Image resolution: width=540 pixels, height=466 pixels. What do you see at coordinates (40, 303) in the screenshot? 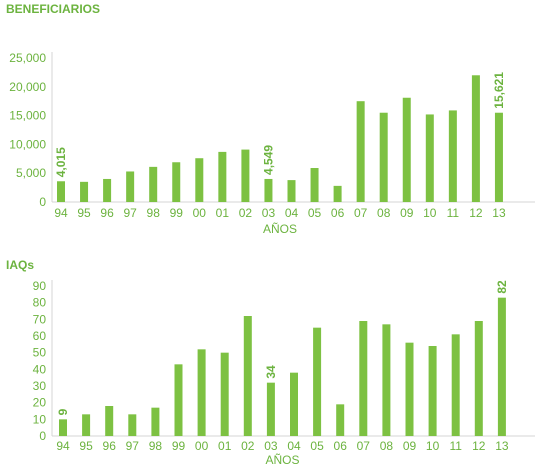
I see `y-tick-label: 80` at bounding box center [40, 303].